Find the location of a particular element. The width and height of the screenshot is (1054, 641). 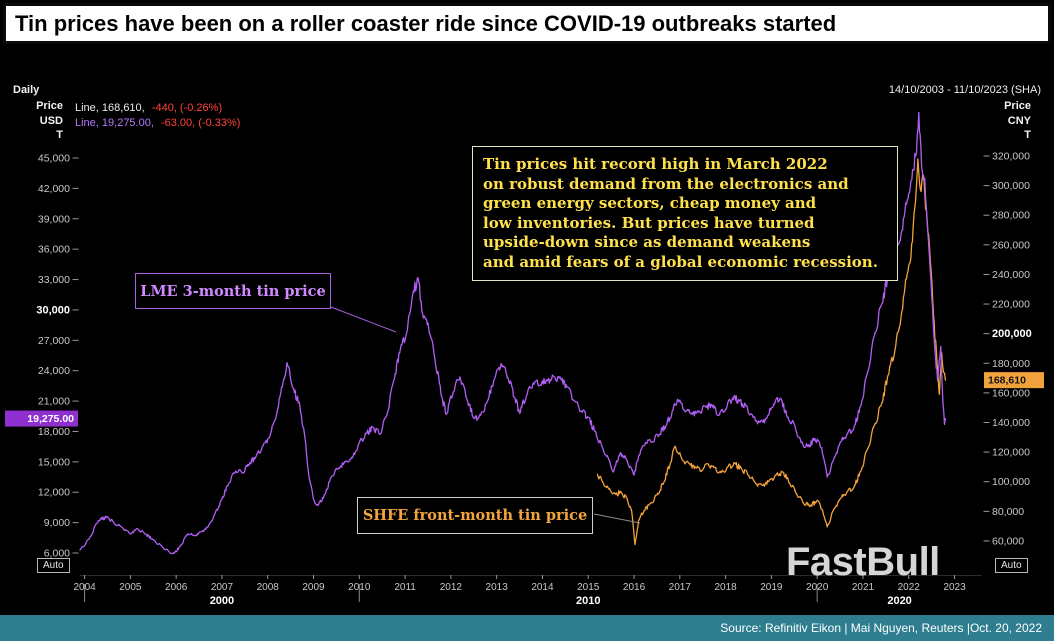

shfe-label-leader-line is located at coordinates (617, 518).